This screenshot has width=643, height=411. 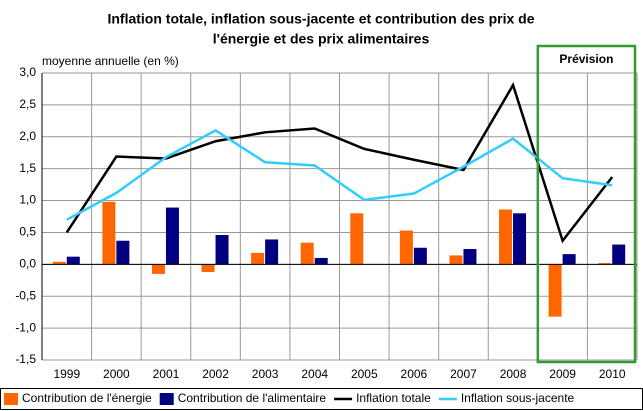 I want to click on legend-label: Inflation totale, so click(x=393, y=398).